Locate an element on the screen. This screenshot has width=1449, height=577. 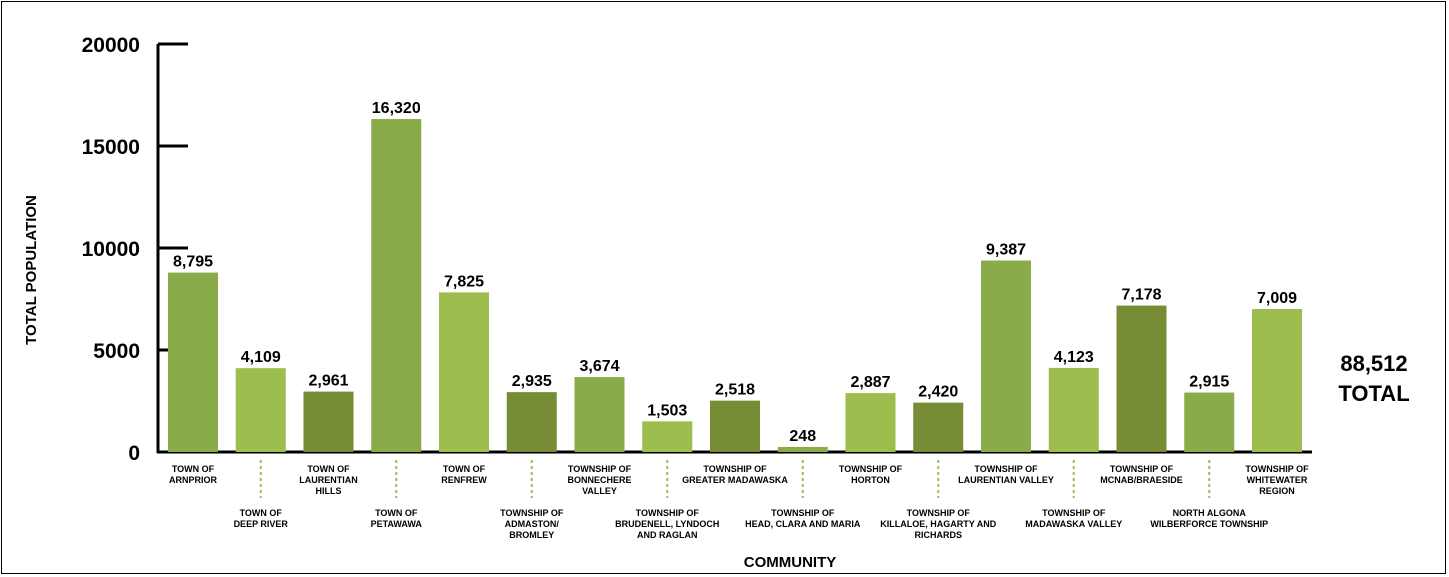
bar-value-label: 9,387 is located at coordinates (1006, 250).